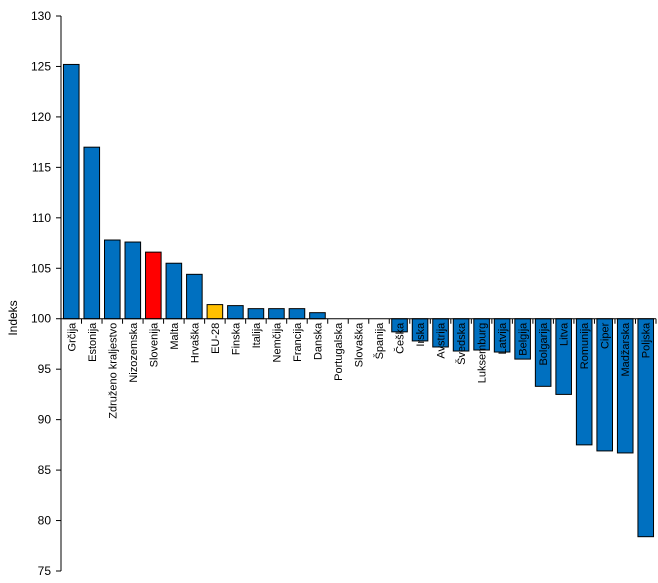  What do you see at coordinates (461, 343) in the screenshot?
I see `category-label: Švedska` at bounding box center [461, 343].